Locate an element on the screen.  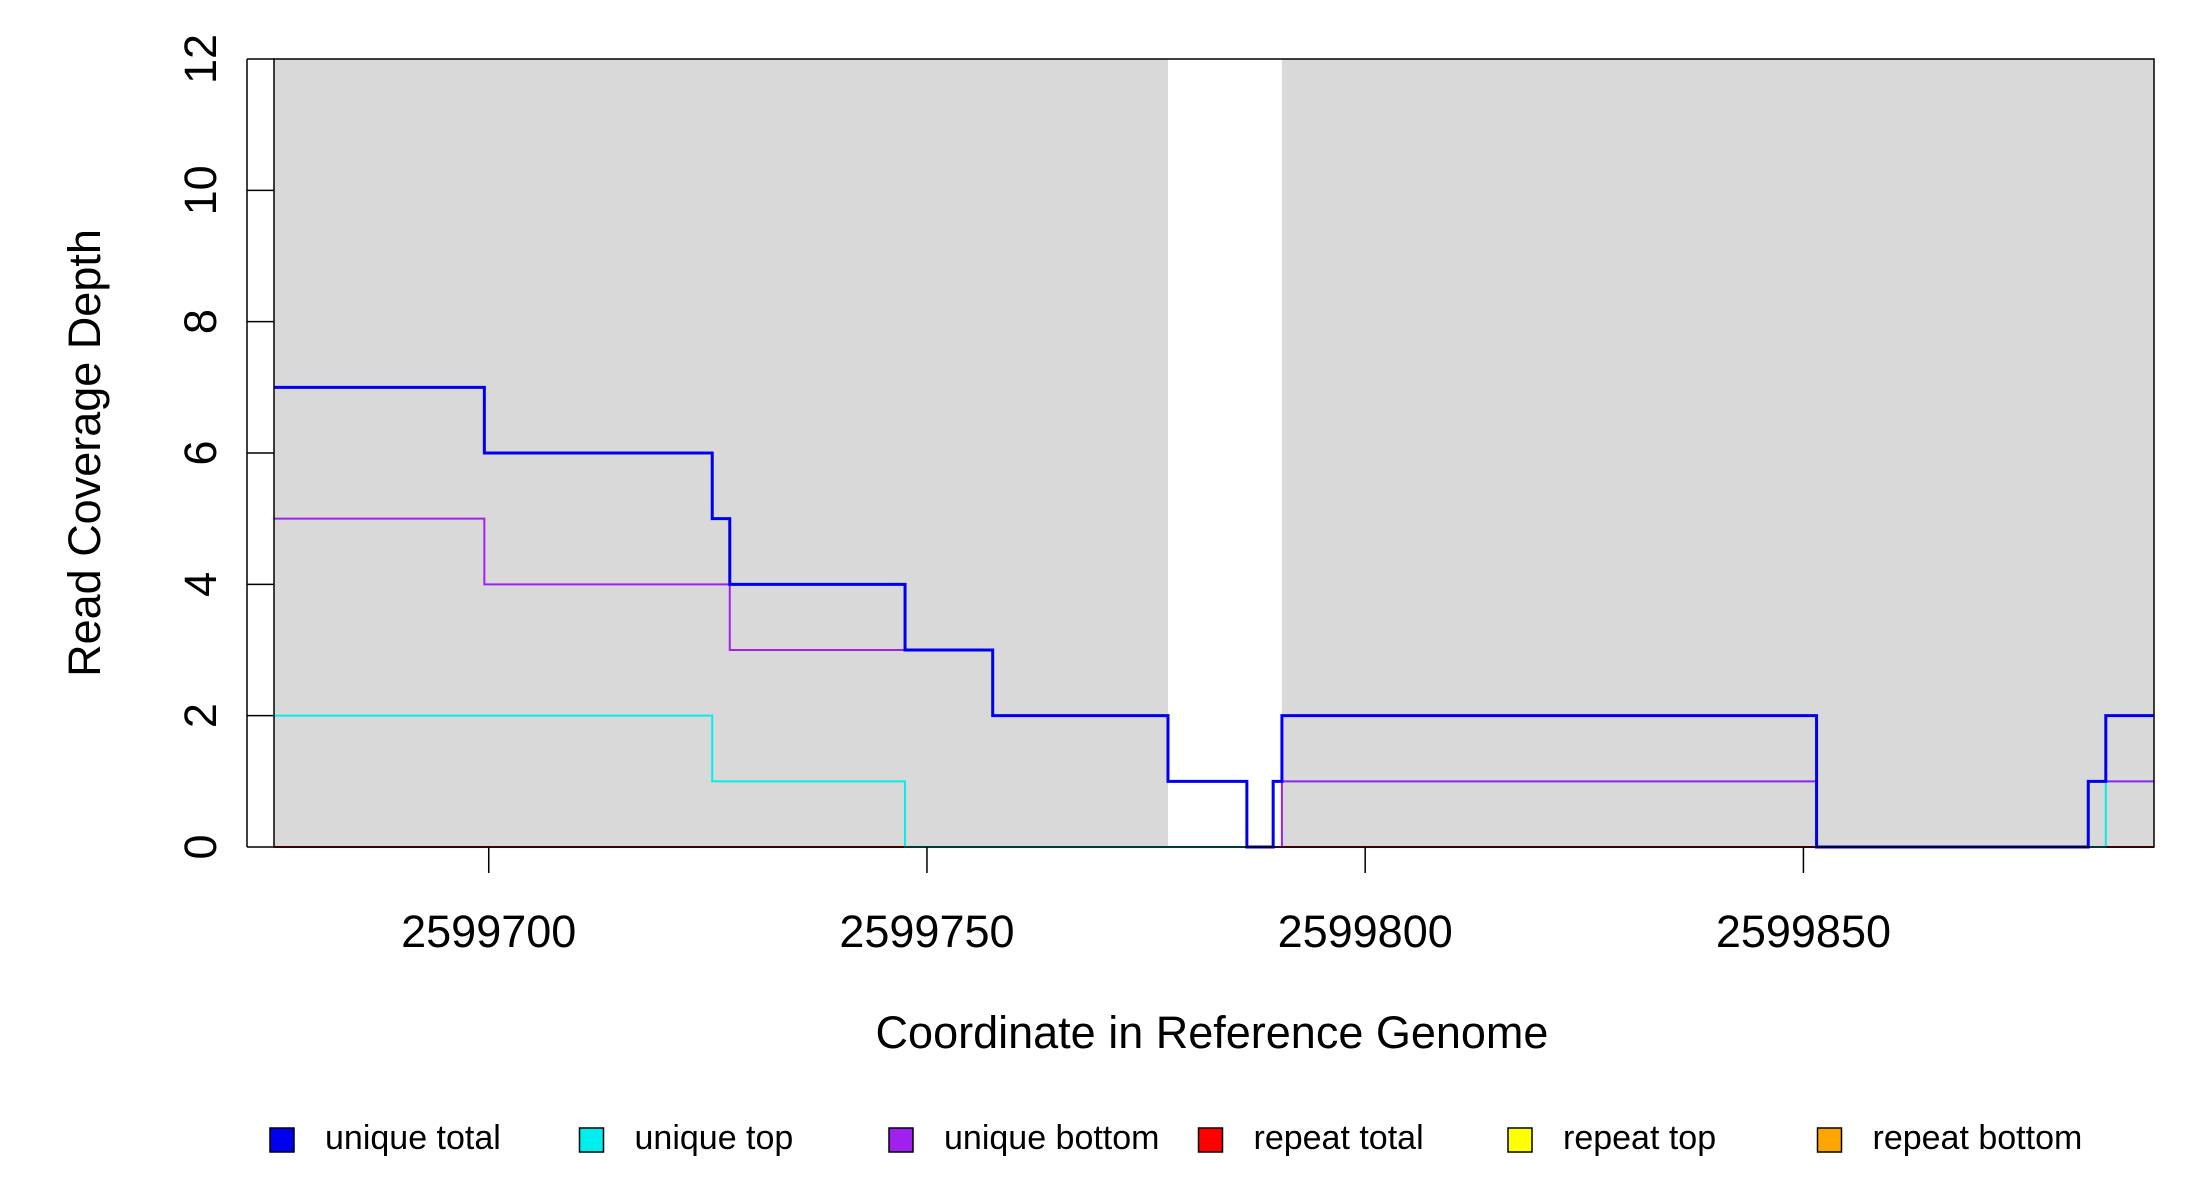
legend-swatch-unique-bottom is located at coordinates (901, 1140).